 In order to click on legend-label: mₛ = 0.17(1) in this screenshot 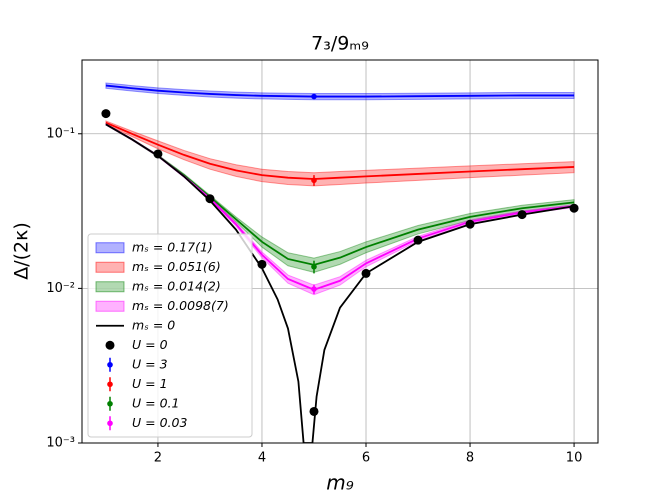, I will do `click(172, 246)`.